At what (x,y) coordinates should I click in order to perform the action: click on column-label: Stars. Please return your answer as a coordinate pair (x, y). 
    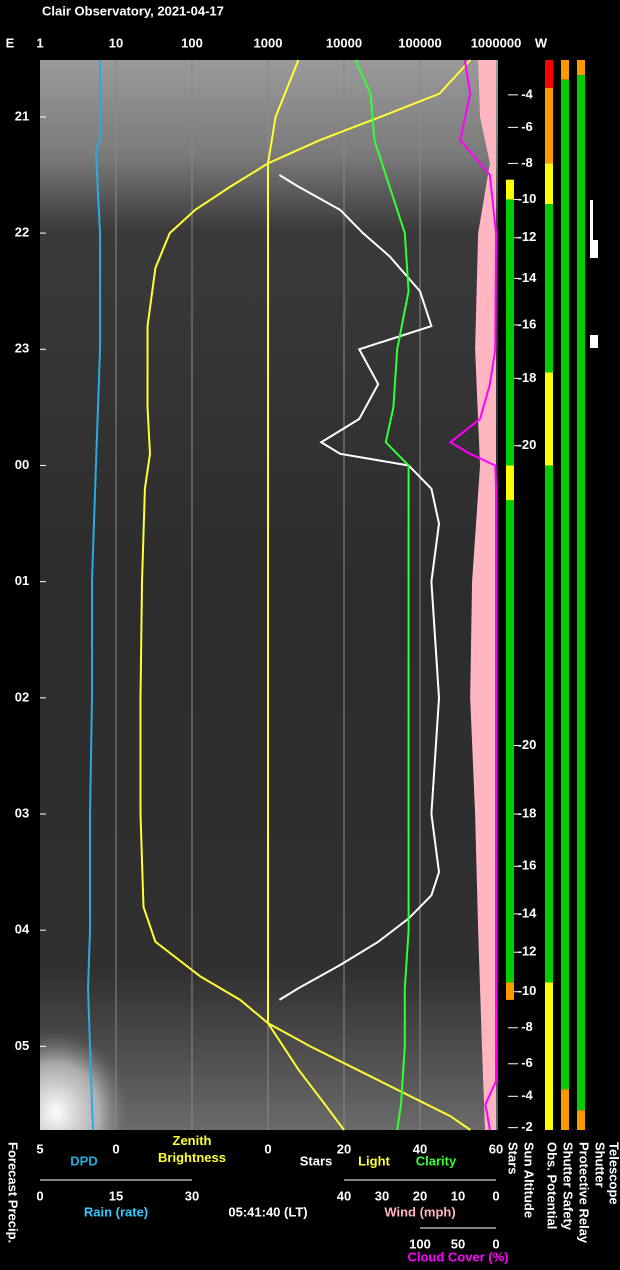
    Looking at the image, I should click on (513, 1158).